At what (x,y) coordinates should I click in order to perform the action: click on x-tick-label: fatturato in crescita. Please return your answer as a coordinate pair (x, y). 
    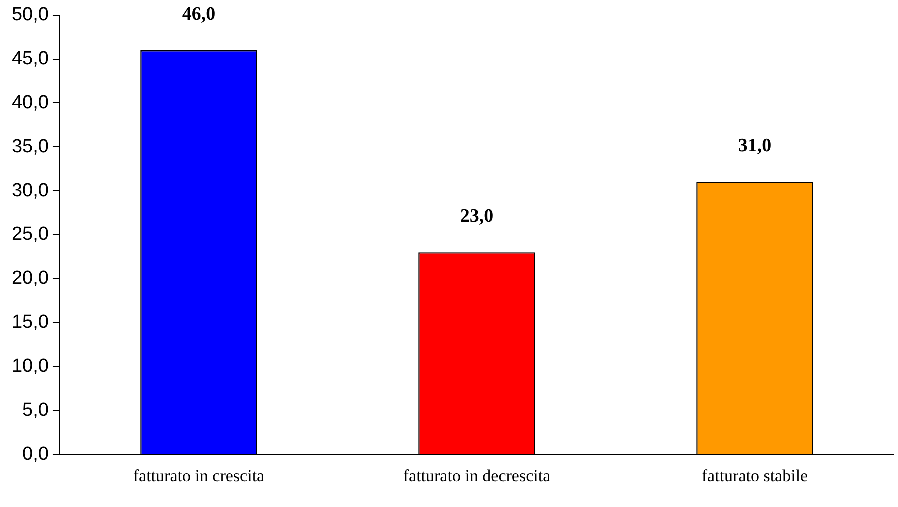
    Looking at the image, I should click on (199, 476).